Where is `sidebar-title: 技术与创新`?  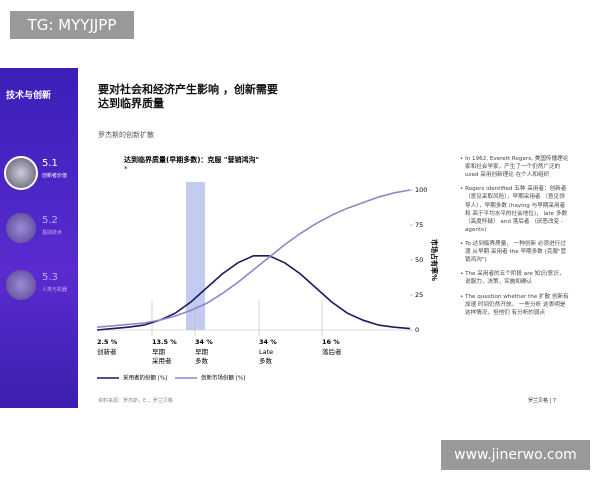 sidebar-title: 技术与创新 is located at coordinates (29, 96).